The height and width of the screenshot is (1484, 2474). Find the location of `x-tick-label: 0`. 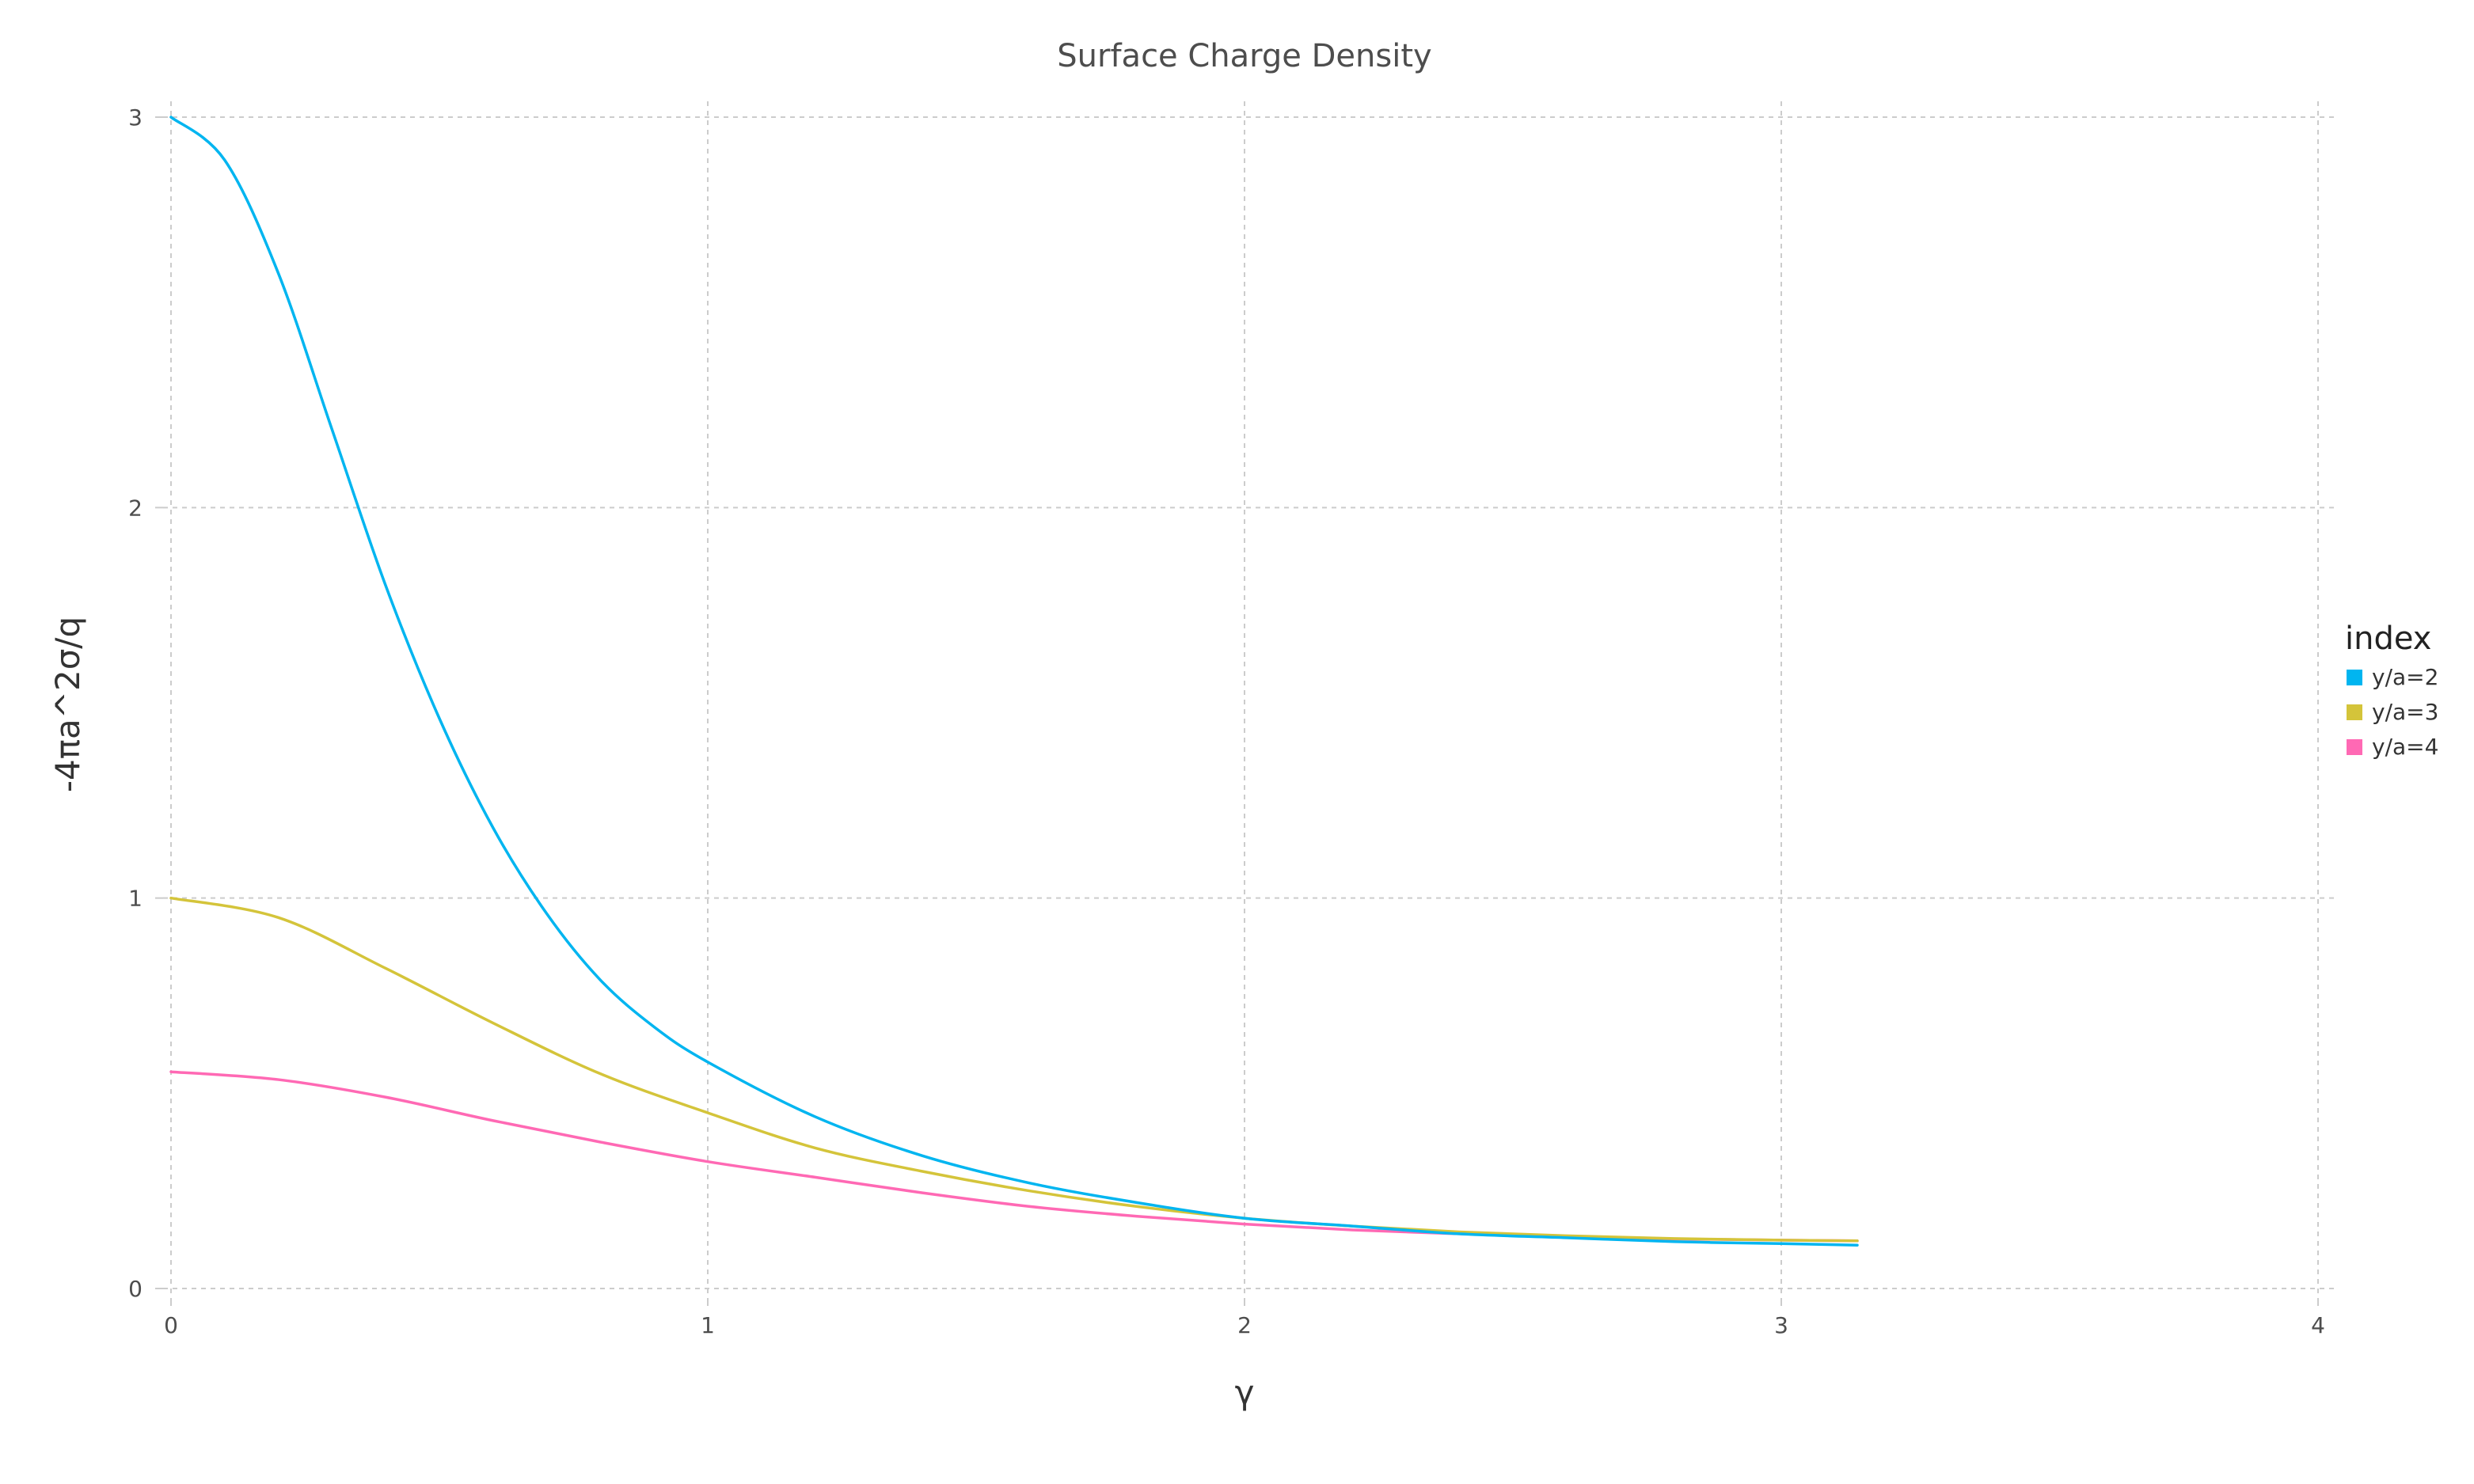

x-tick-label: 0 is located at coordinates (171, 1325).